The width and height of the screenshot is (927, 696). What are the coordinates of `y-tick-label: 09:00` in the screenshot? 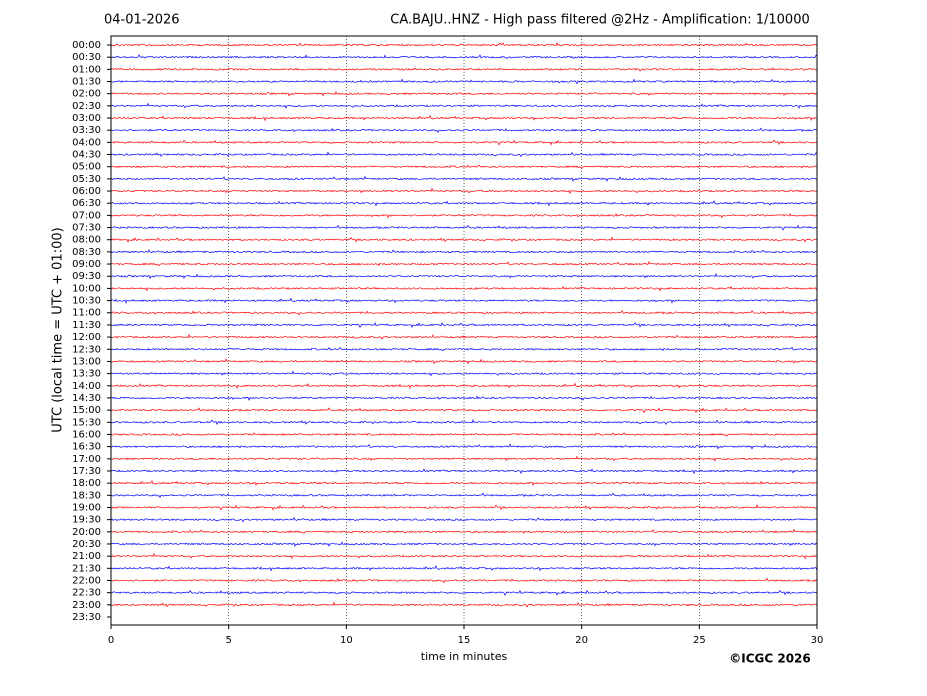 It's located at (86, 264).